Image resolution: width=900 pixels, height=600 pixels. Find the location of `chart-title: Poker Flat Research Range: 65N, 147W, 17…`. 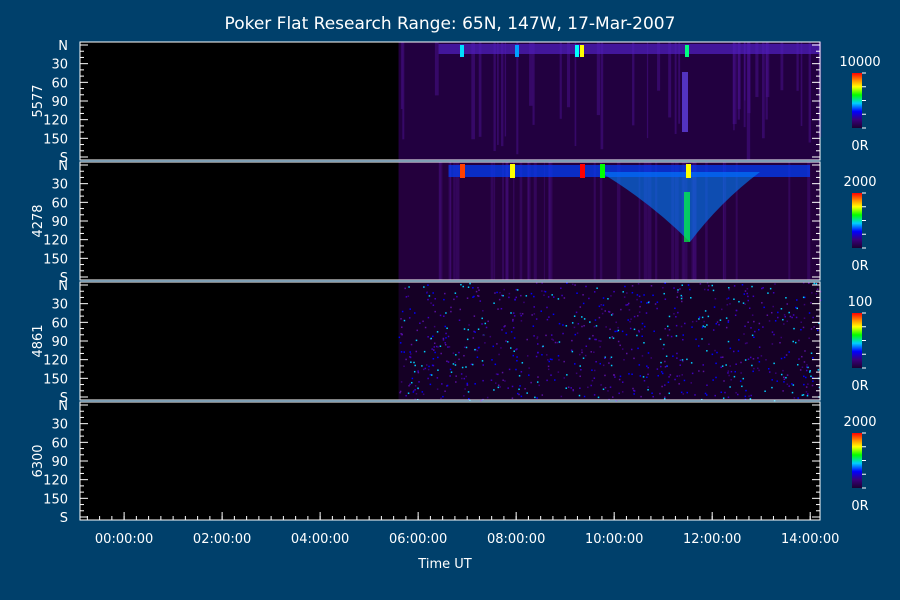

chart-title: Poker Flat Research Range: 65N, 147W, 17… is located at coordinates (450, 24).